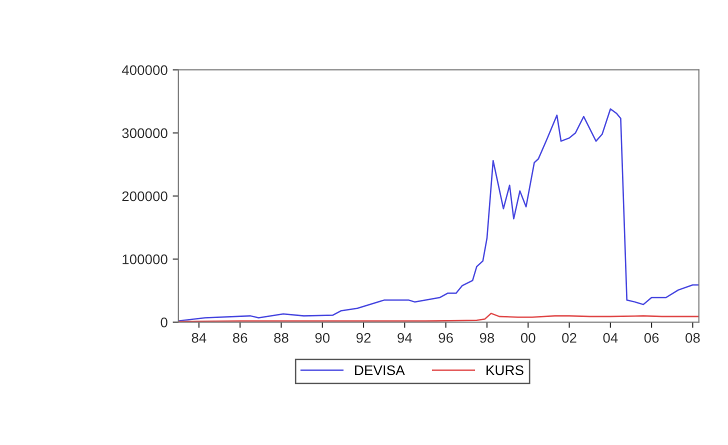  Describe the element at coordinates (281, 337) in the screenshot. I see `x-tick-label: 88` at that location.